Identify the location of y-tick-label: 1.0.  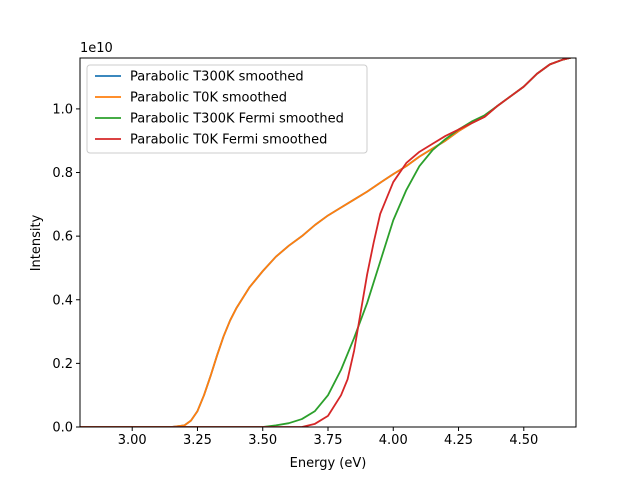
(62, 109).